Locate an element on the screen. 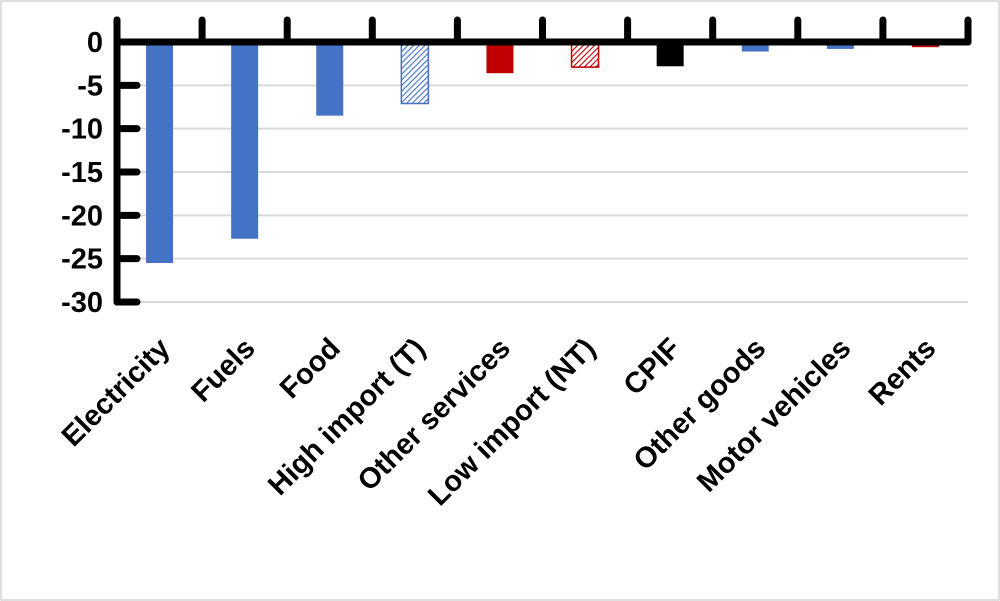  bar-electricity is located at coordinates (160, 152).